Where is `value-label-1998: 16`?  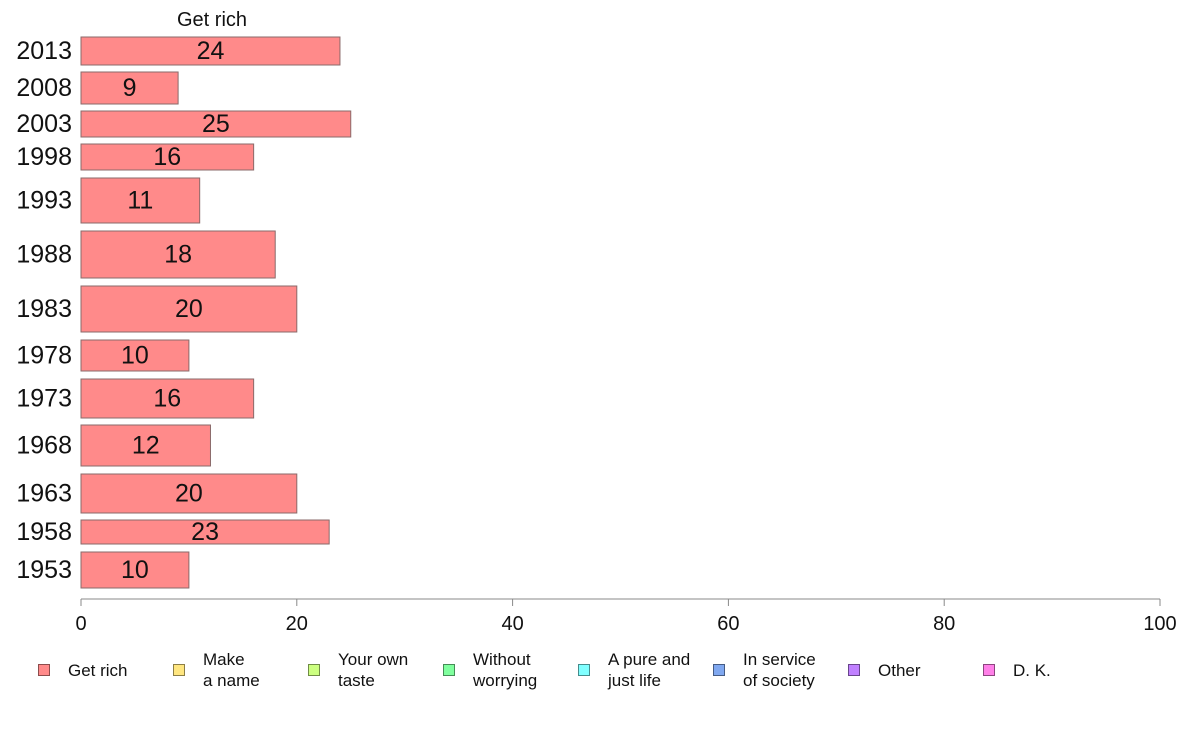 value-label-1998: 16 is located at coordinates (167, 157).